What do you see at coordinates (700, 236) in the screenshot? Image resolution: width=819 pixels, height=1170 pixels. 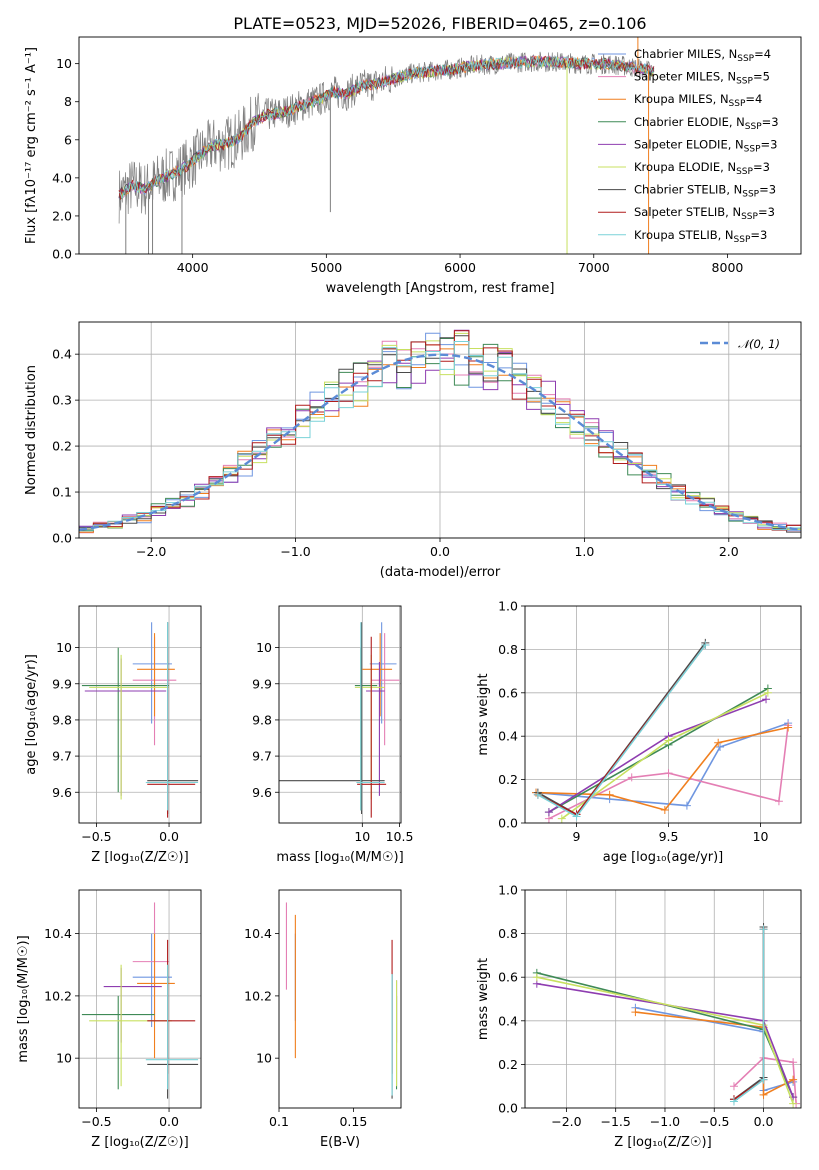 I see `legend-entry: Kroupa STELIB, NSSP=3` at bounding box center [700, 236].